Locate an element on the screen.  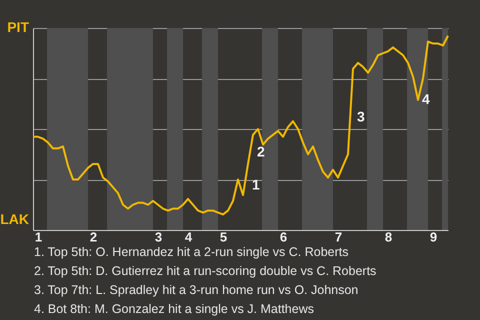
x-tick-label: 4 is located at coordinates (188, 237).